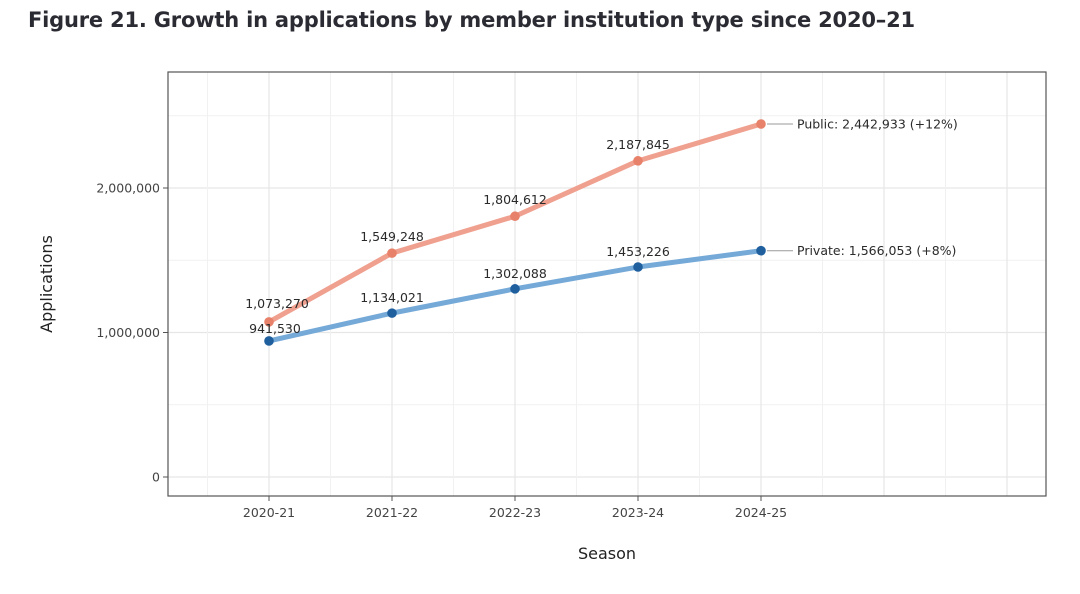 The height and width of the screenshot is (594, 1080). What do you see at coordinates (607, 553) in the screenshot?
I see `x-axis-title: Season` at bounding box center [607, 553].